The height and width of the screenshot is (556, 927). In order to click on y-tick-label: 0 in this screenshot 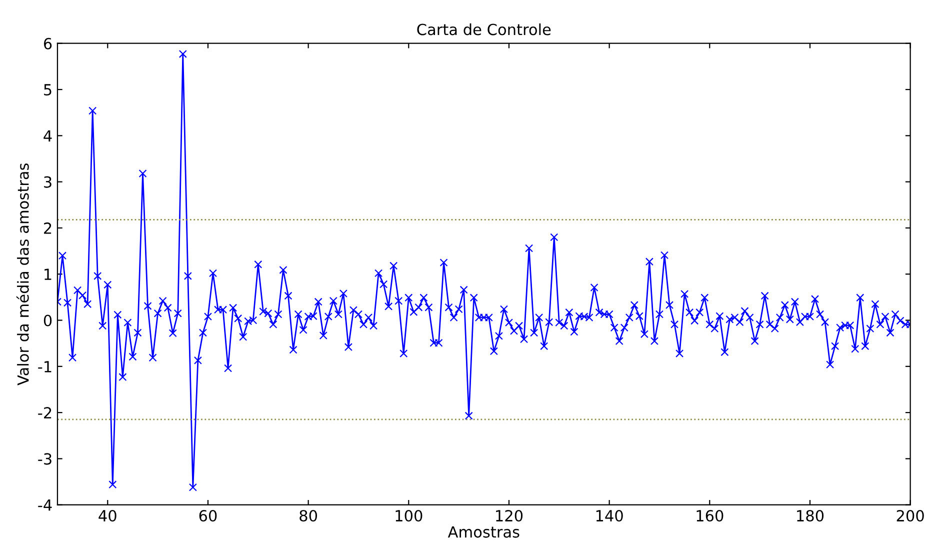, I will do `click(48, 320)`.